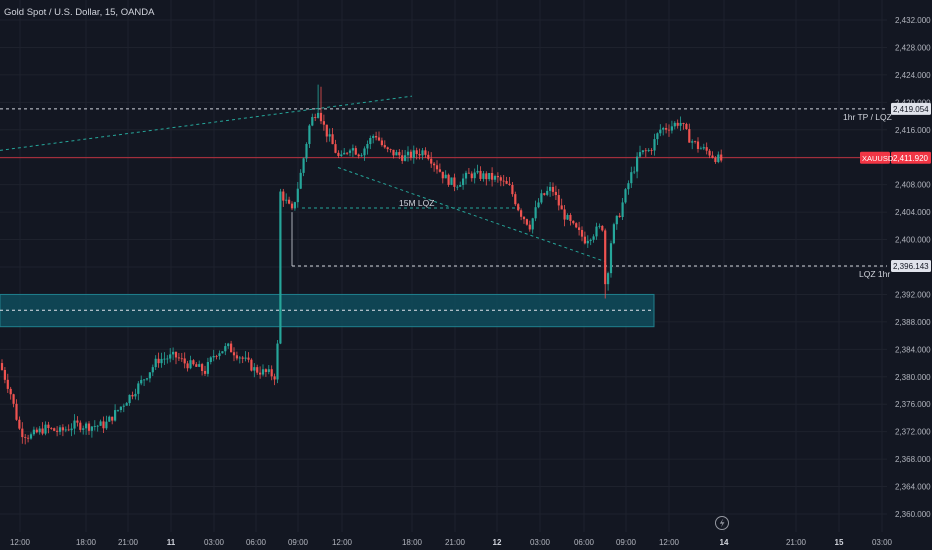 This screenshot has width=932, height=550. What do you see at coordinates (911, 157) in the screenshot?
I see `price-label-box` at bounding box center [911, 157].